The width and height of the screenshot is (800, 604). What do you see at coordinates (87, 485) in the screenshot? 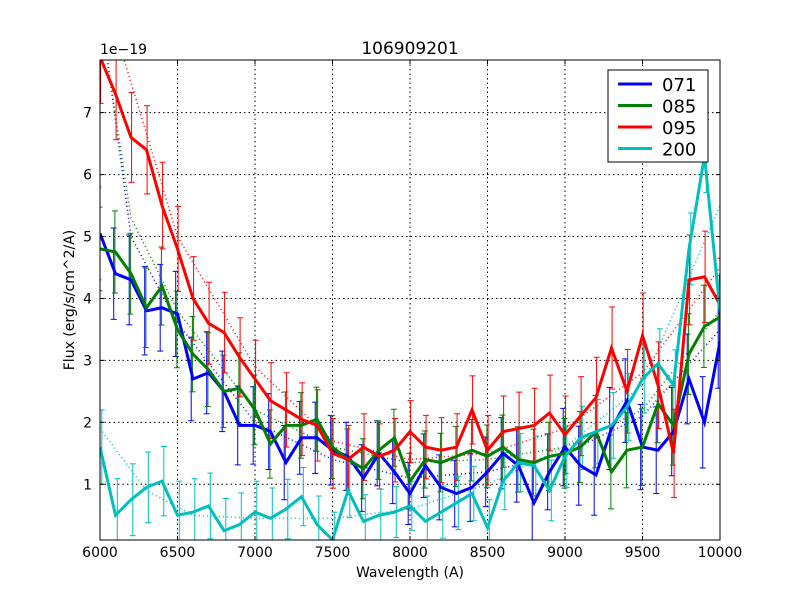
I see `y-tick-label: 1` at bounding box center [87, 485].